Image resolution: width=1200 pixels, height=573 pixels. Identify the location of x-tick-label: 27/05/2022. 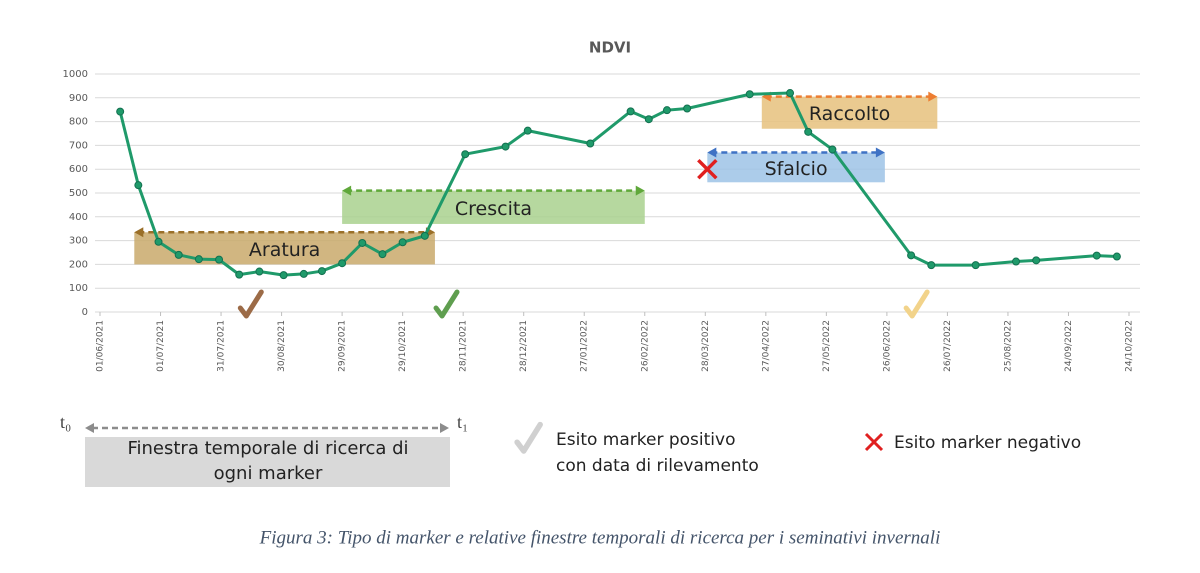
(827, 346).